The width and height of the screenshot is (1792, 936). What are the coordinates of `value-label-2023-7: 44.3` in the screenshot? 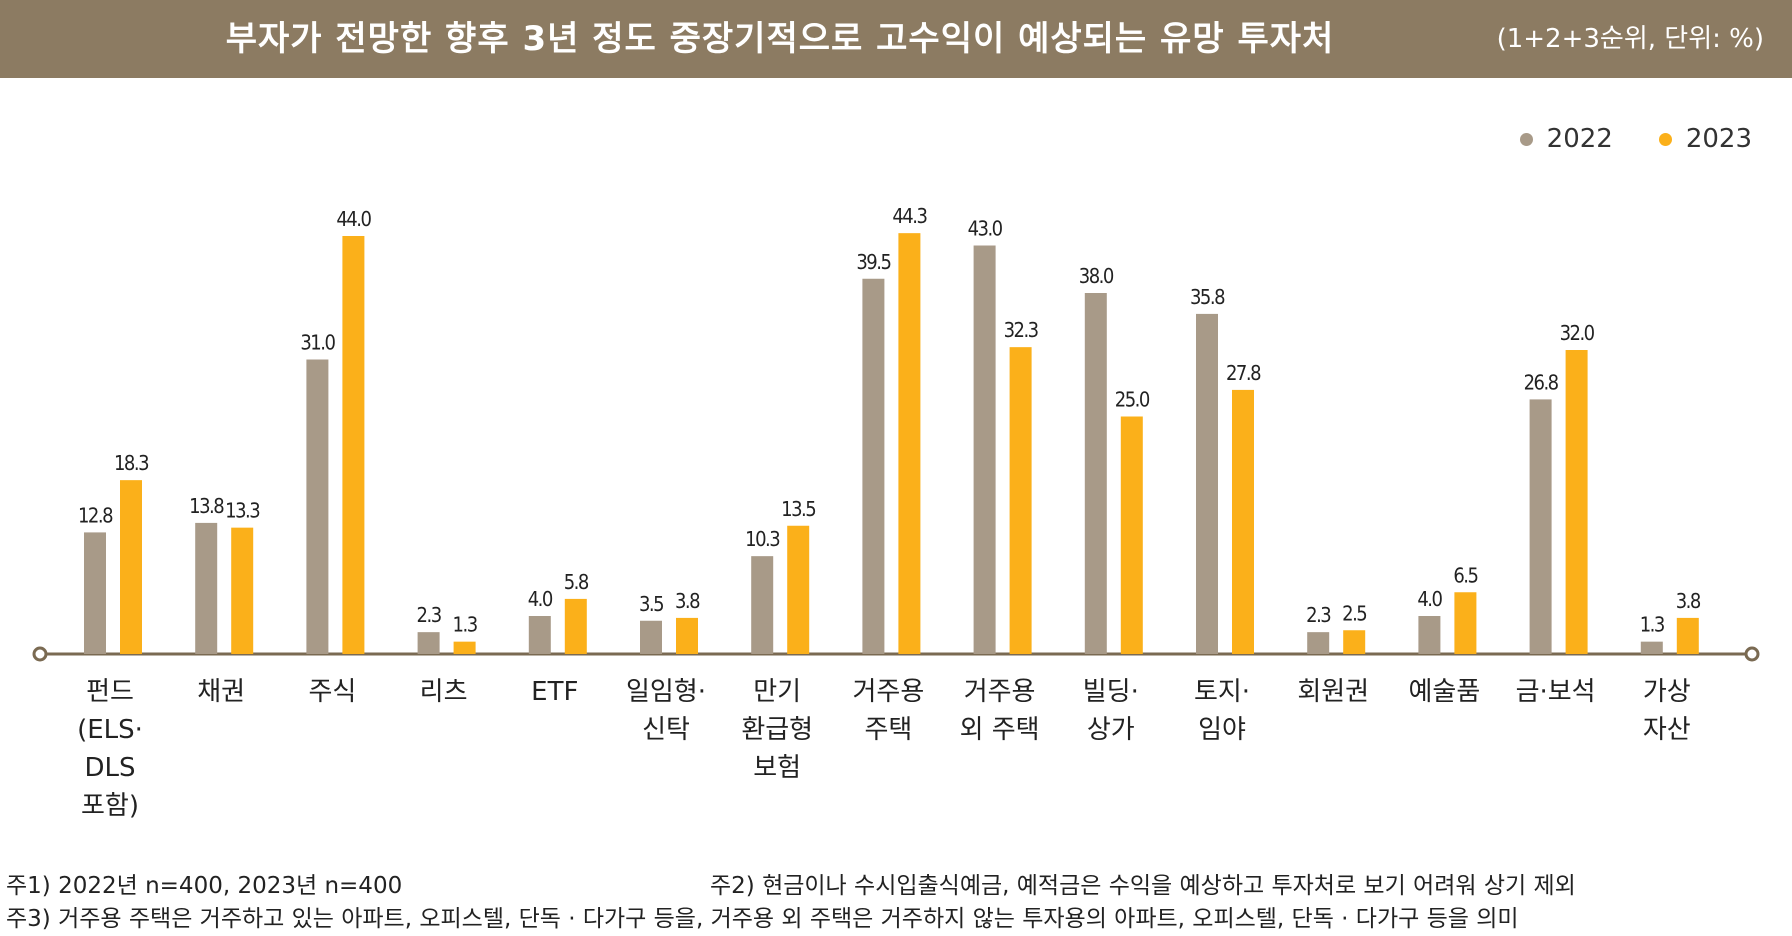 It's located at (909, 216).